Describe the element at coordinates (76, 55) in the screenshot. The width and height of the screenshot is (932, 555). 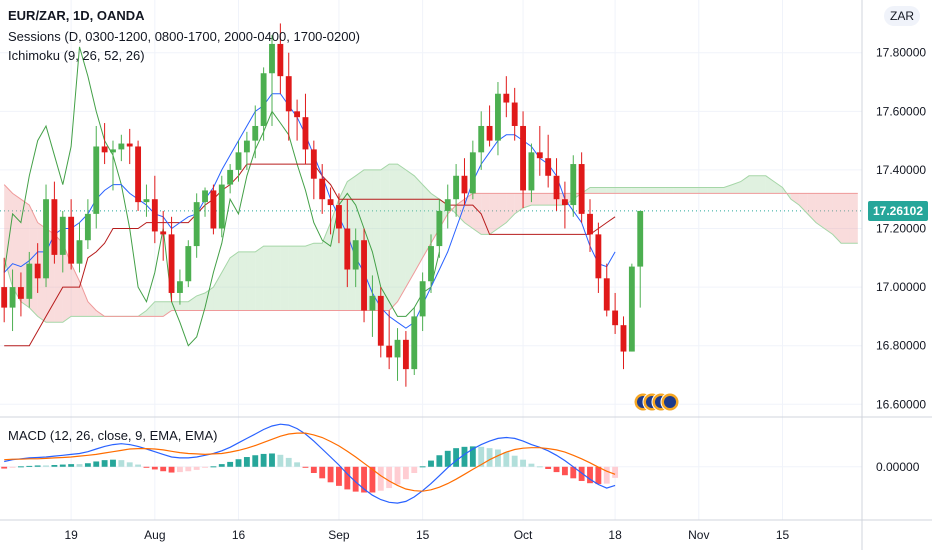
I see `ichimoku-legend: Ichimoku (9, 26, 52, 26)` at that location.